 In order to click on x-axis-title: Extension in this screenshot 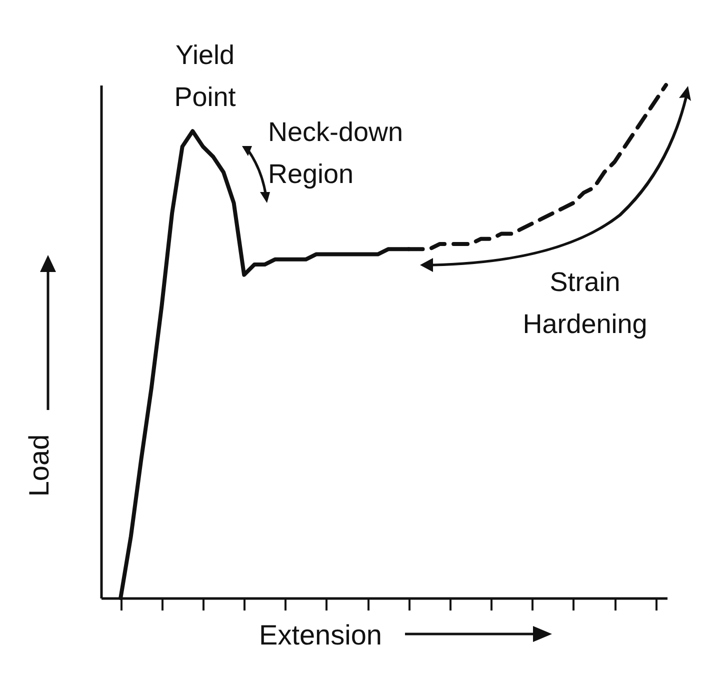, I will do `click(320, 635)`.